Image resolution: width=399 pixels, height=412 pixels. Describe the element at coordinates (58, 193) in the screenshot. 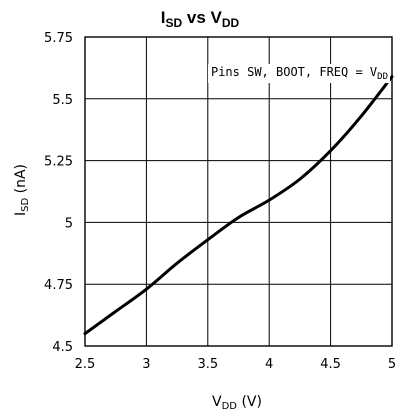

I see `y-tick-labels: 4.5 4.75 5 5.25 5.5 5.75` at that location.